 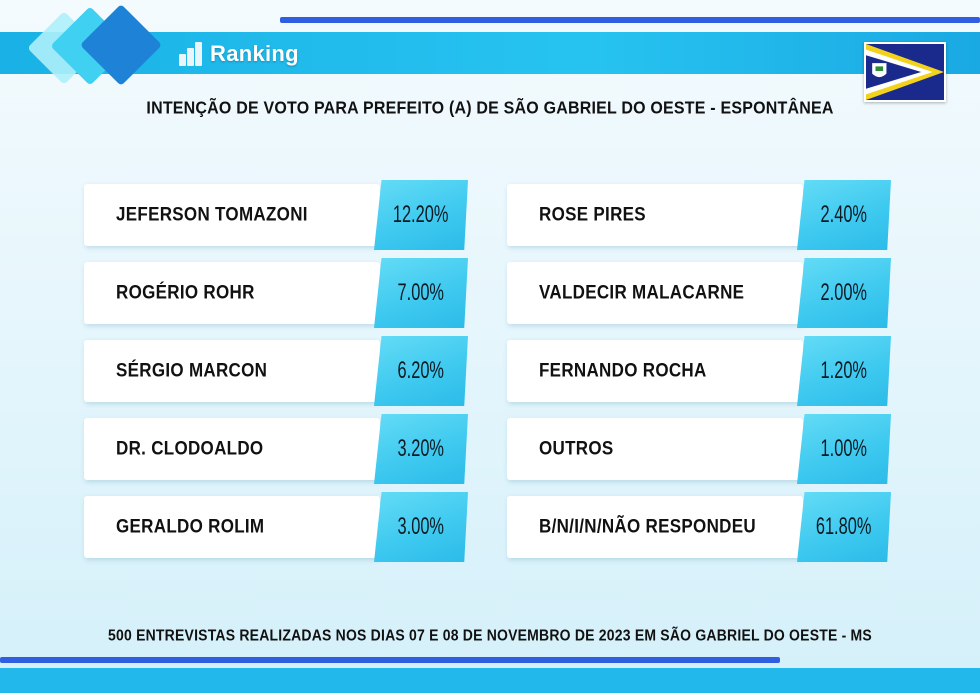 I want to click on bottom-accent-line, so click(x=390, y=660).